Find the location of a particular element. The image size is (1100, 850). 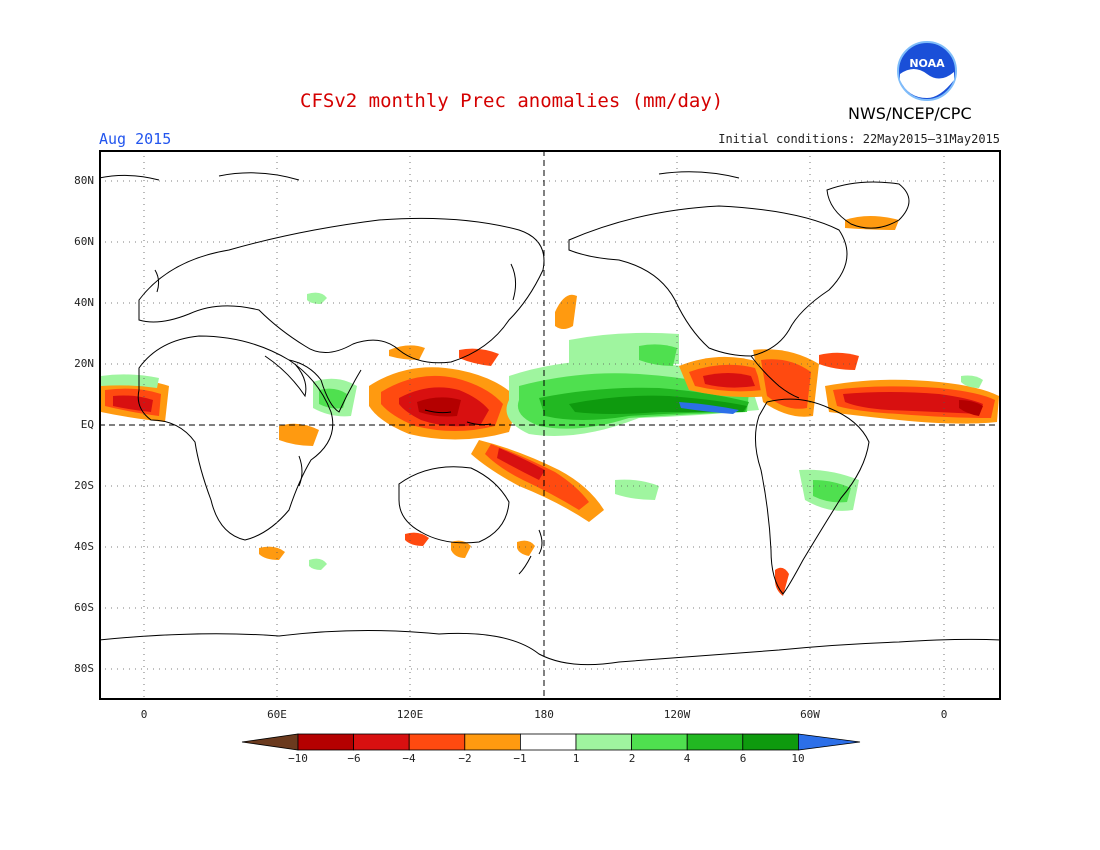

lat-label: 60N is located at coordinates (84, 241).